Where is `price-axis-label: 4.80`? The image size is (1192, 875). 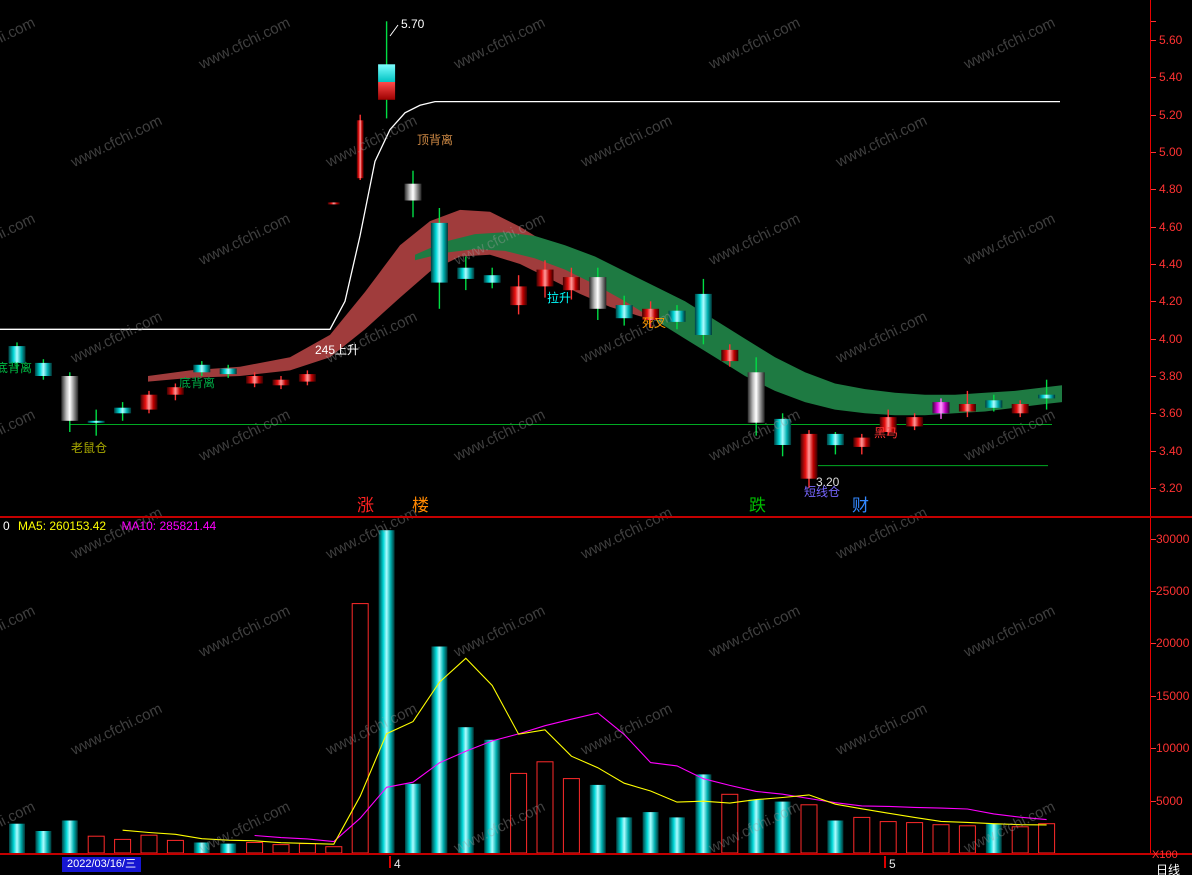 price-axis-label: 4.80 is located at coordinates (1171, 189).